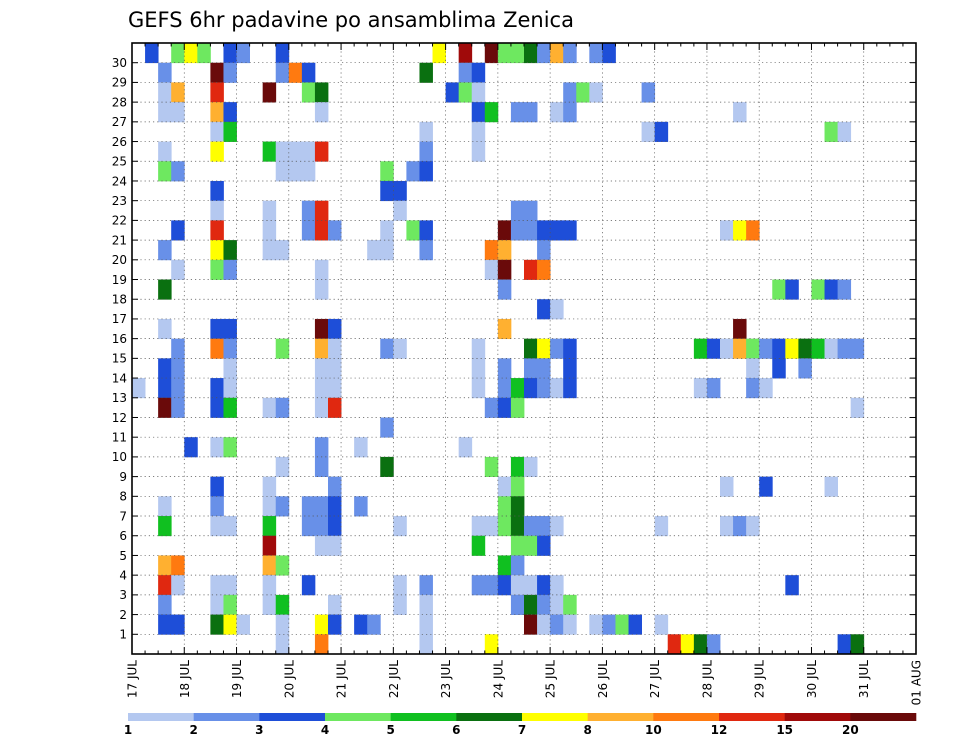  What do you see at coordinates (351, 20) in the screenshot?
I see `chart-title: GEFS 6hr padavine po ansamblima Zenica` at bounding box center [351, 20].